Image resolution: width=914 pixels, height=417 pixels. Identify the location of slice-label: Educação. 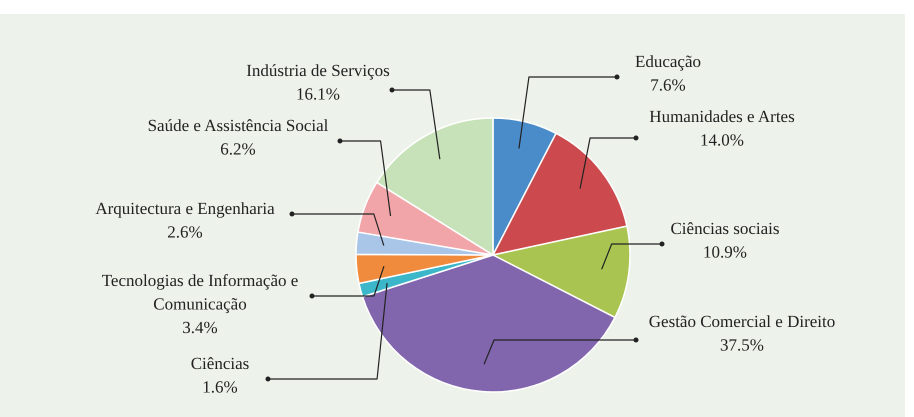
(668, 61).